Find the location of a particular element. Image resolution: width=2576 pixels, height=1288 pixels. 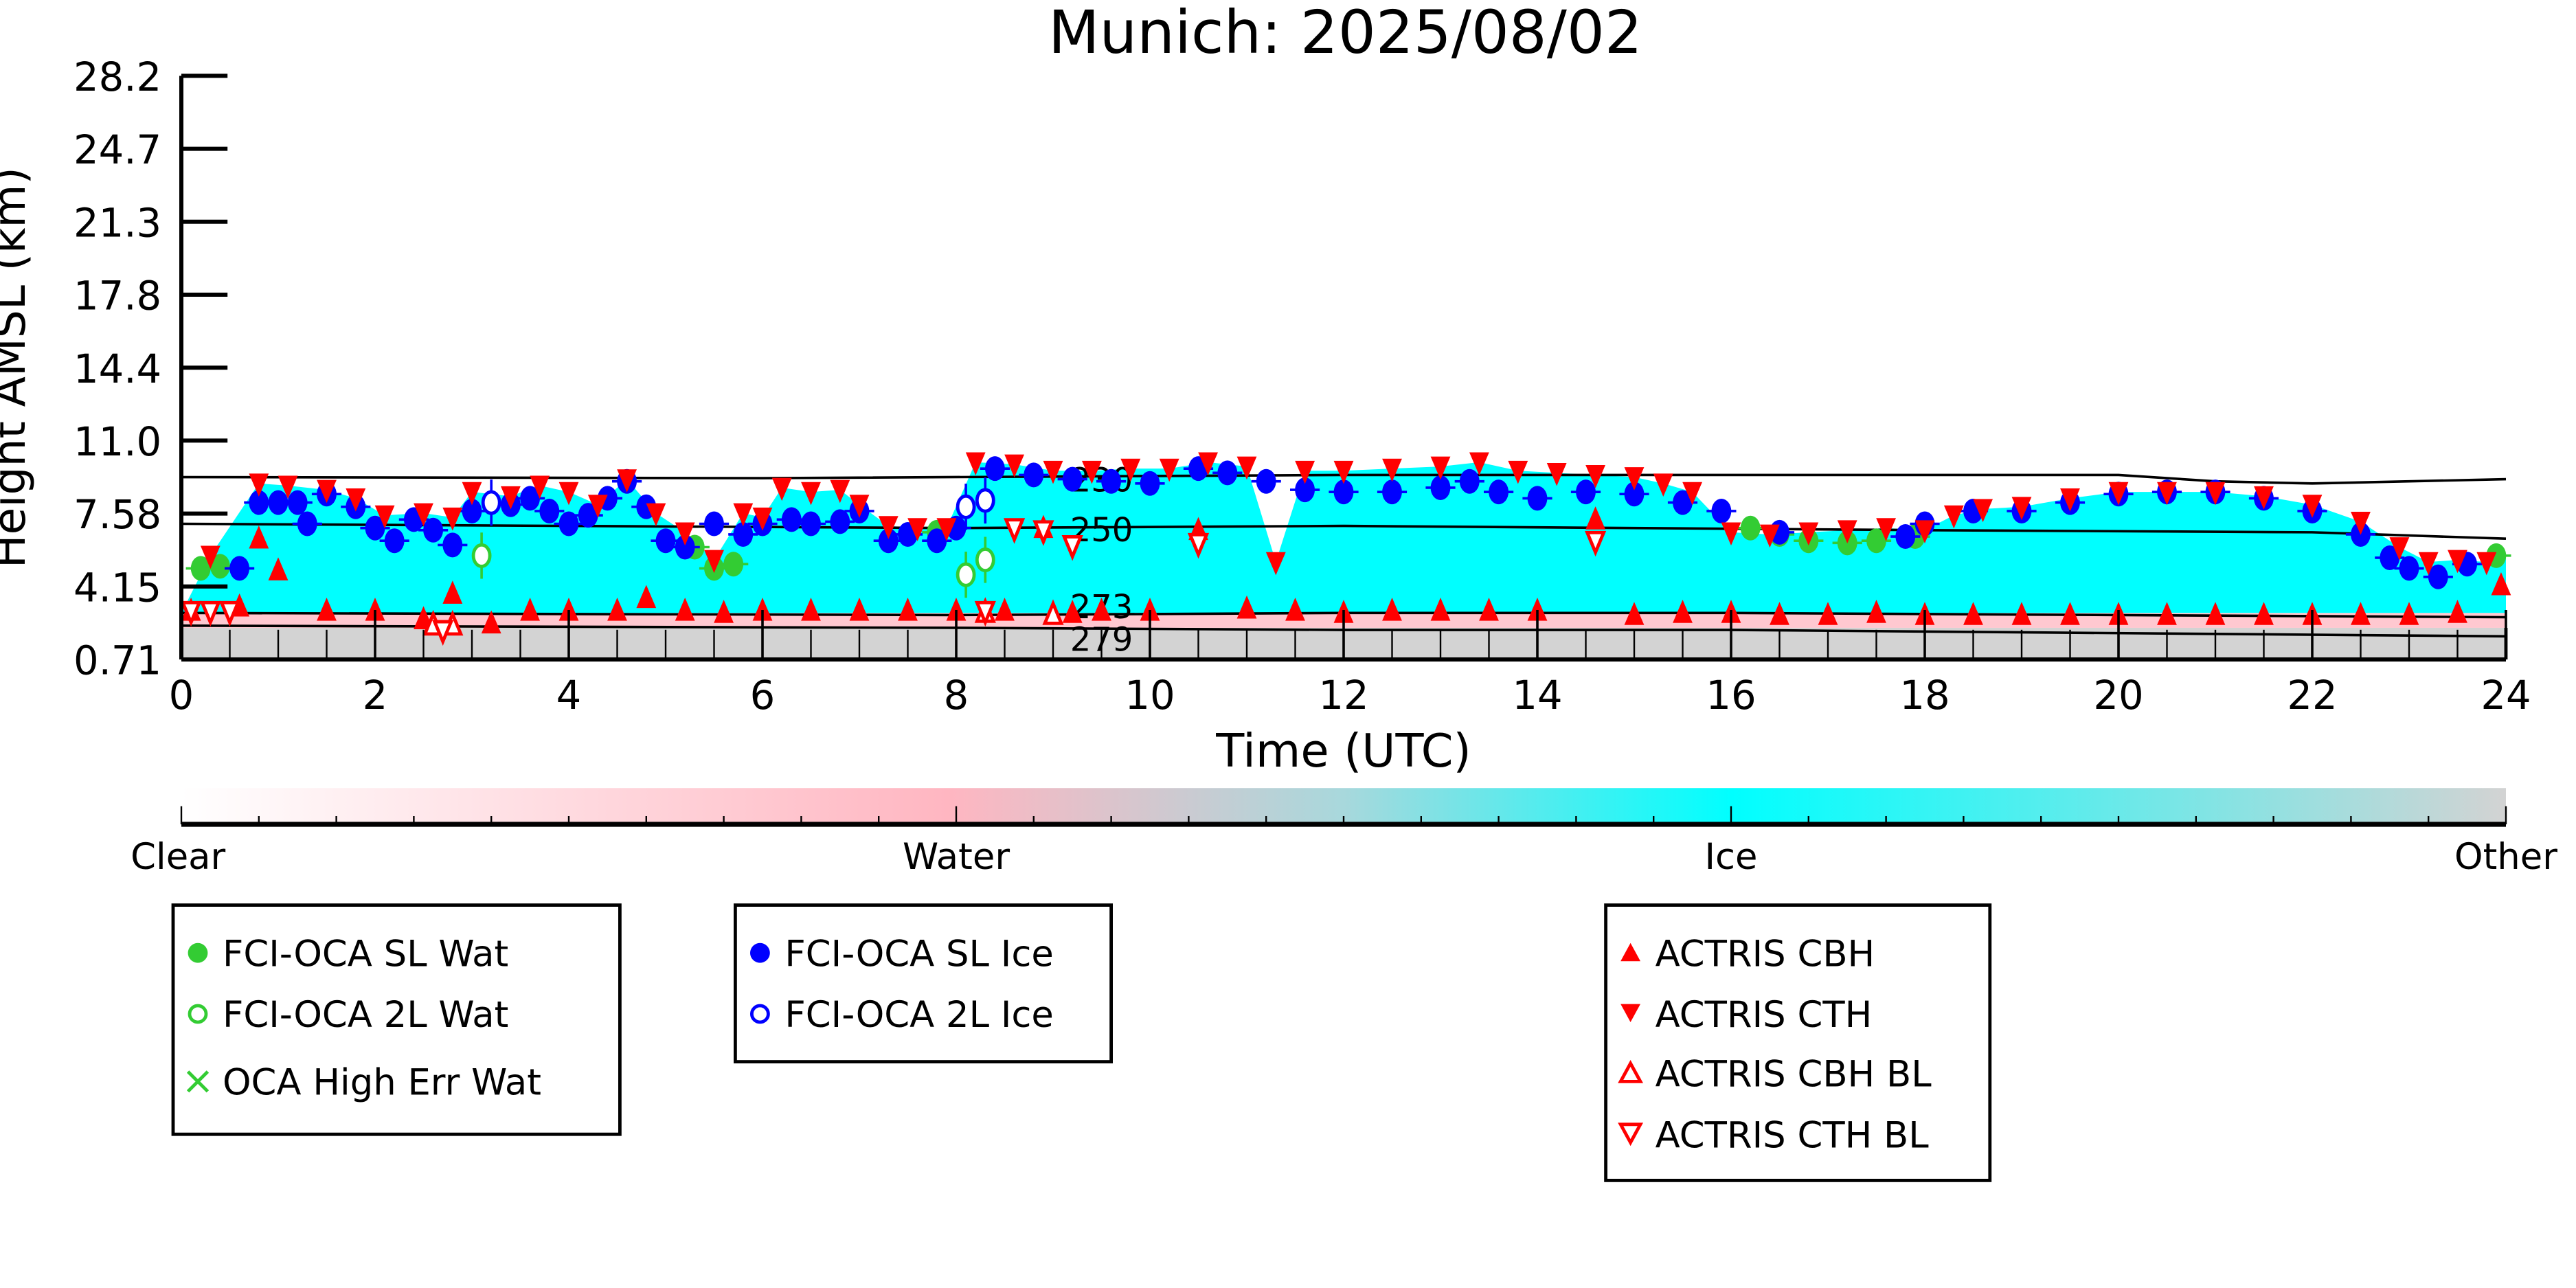

x-tick-label: 0 is located at coordinates (181, 696).